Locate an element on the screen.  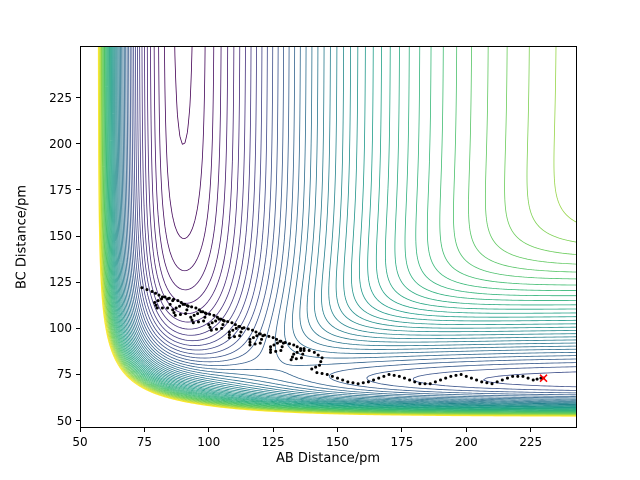
y-tick-label: 50 is located at coordinates (64, 420).